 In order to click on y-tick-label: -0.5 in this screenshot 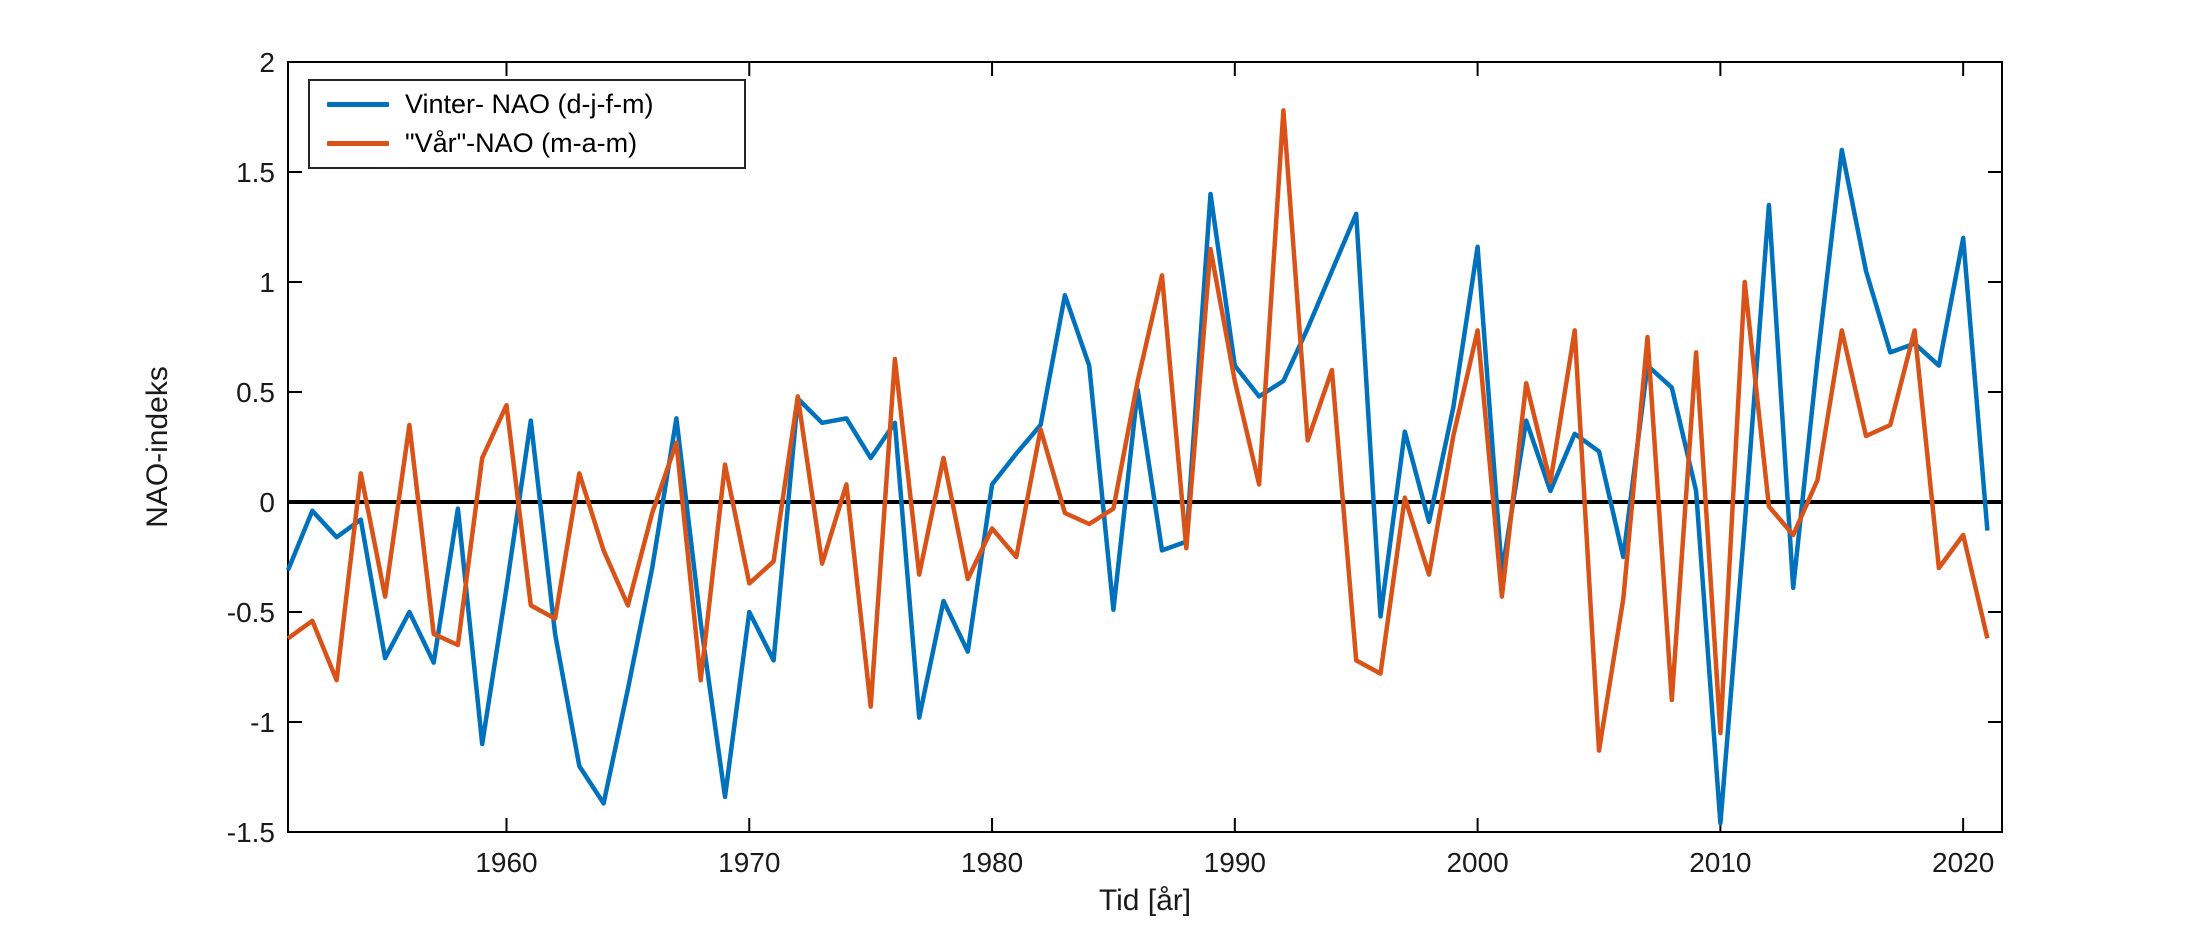, I will do `click(251, 612)`.